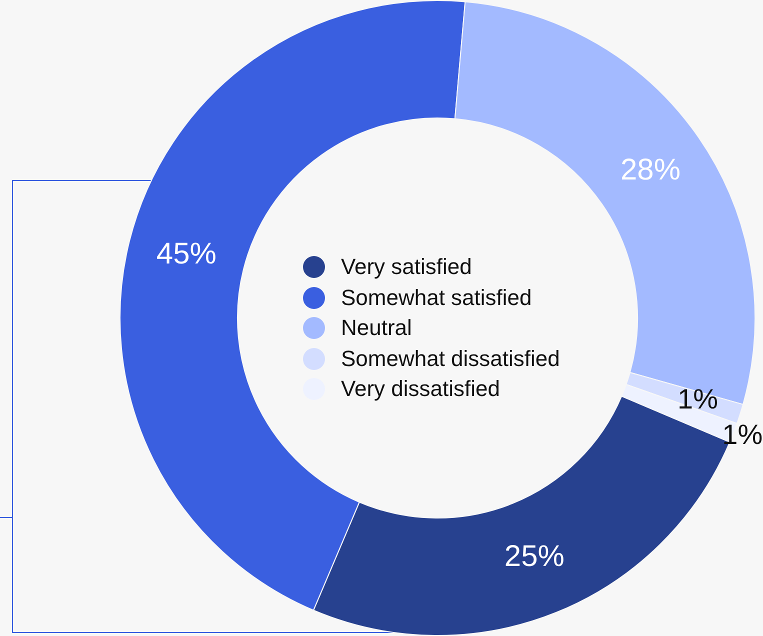 This screenshot has height=636, width=763. Describe the element at coordinates (420, 389) in the screenshot. I see `legend-label: Very dissatisfied` at that location.